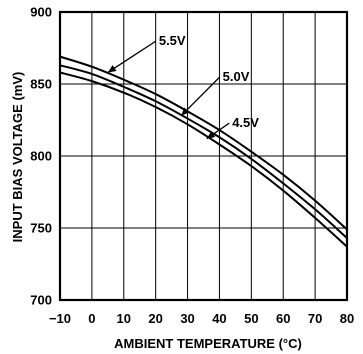 This screenshot has height=354, width=363. Describe the element at coordinates (124, 318) in the screenshot. I see `x-tick-label: 10` at that location.